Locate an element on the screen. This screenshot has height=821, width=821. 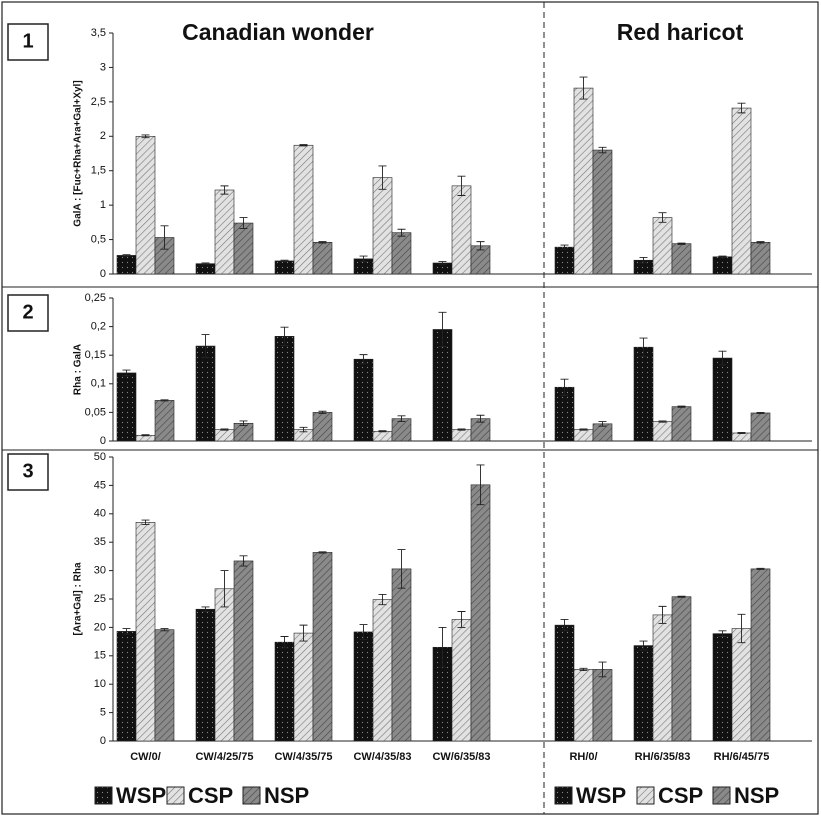
y-axis-label: Rha : GalA is located at coordinates (78, 369).